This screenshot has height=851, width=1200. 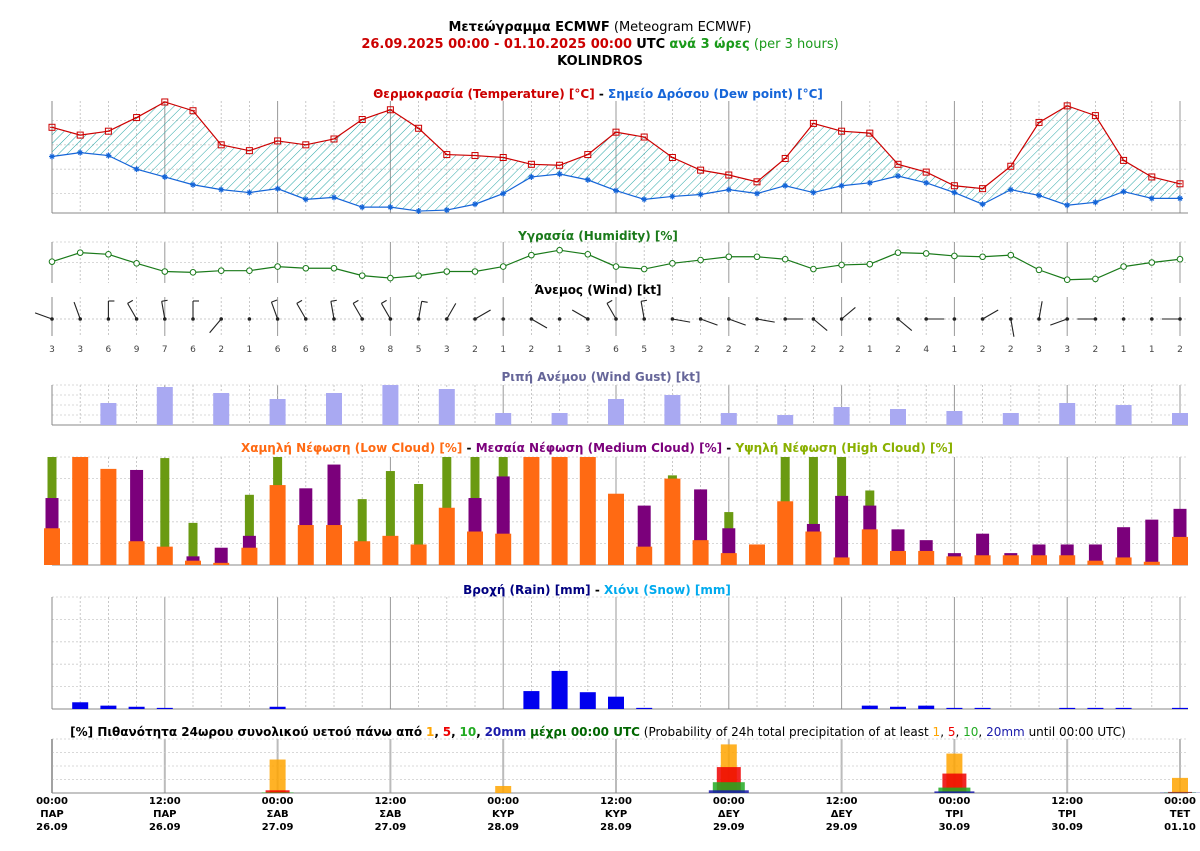 What do you see at coordinates (616, 156) in the screenshot?
I see `temp-dewpoint-hatched-area` at bounding box center [616, 156].